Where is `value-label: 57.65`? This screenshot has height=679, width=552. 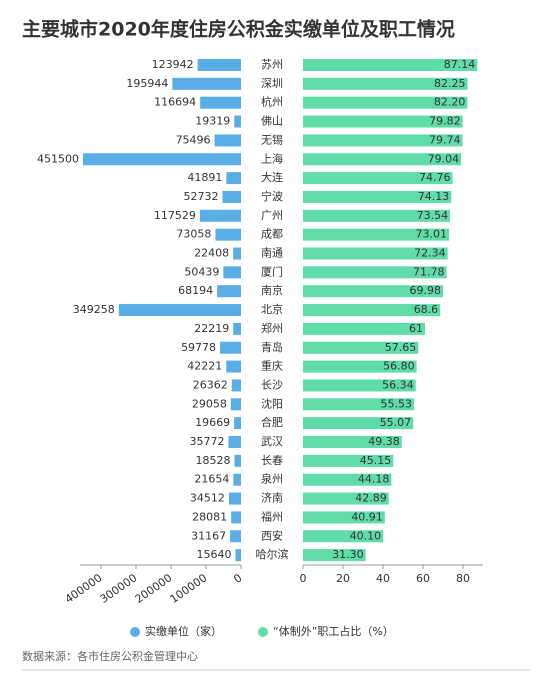
value-label: 57.65 is located at coordinates (401, 347).